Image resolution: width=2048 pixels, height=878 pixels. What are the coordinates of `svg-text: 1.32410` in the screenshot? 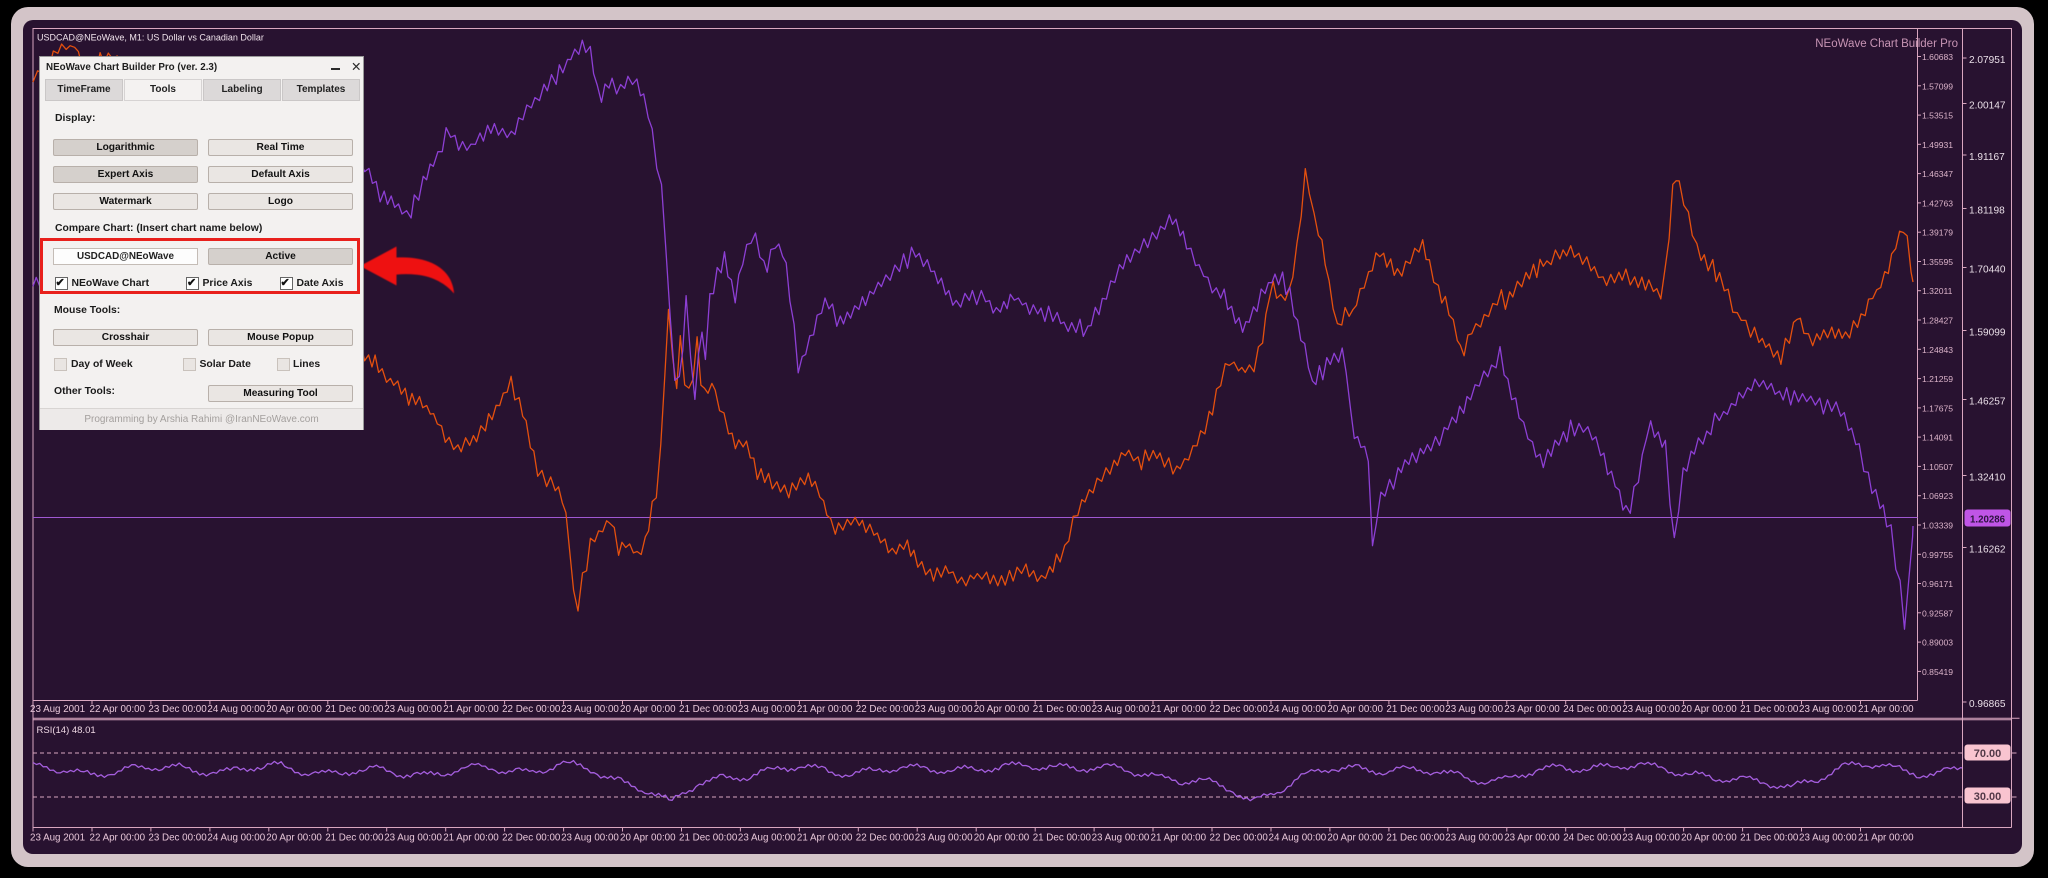 It's located at (1987, 478).